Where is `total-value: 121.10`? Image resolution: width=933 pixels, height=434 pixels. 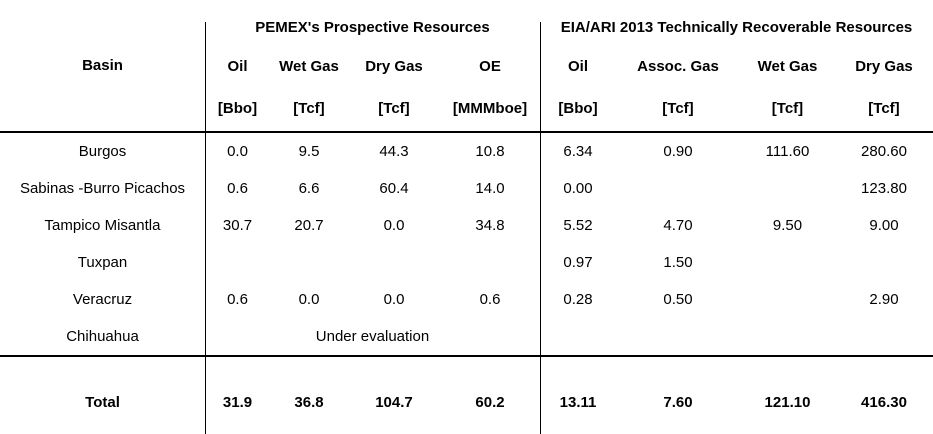
total-value: 121.10 is located at coordinates (787, 402).